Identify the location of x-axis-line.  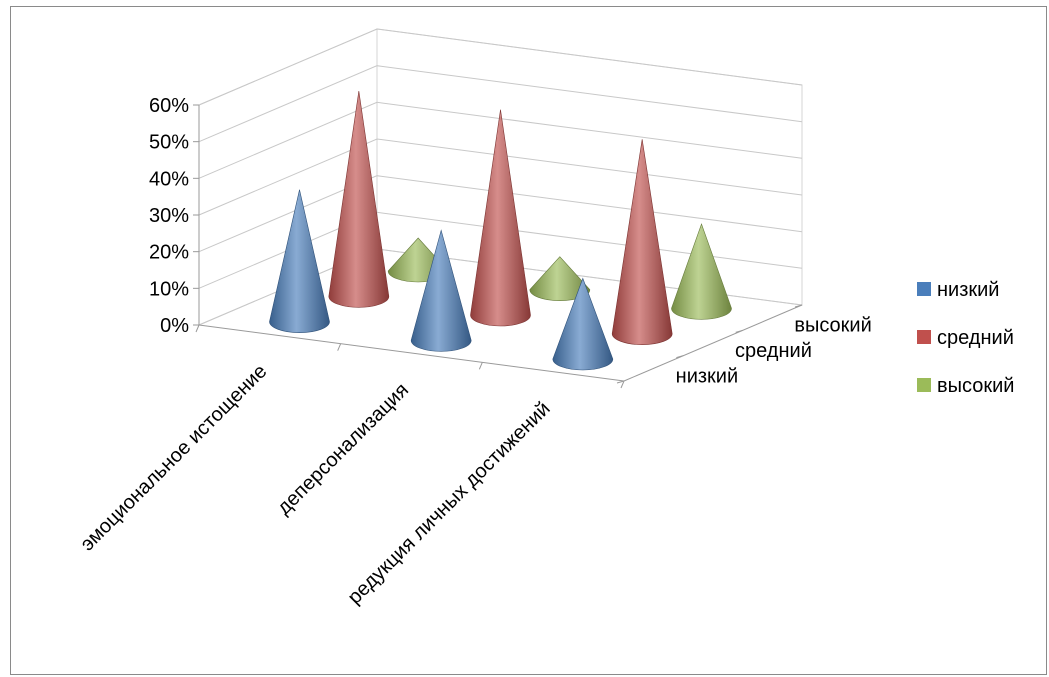
(411, 353).